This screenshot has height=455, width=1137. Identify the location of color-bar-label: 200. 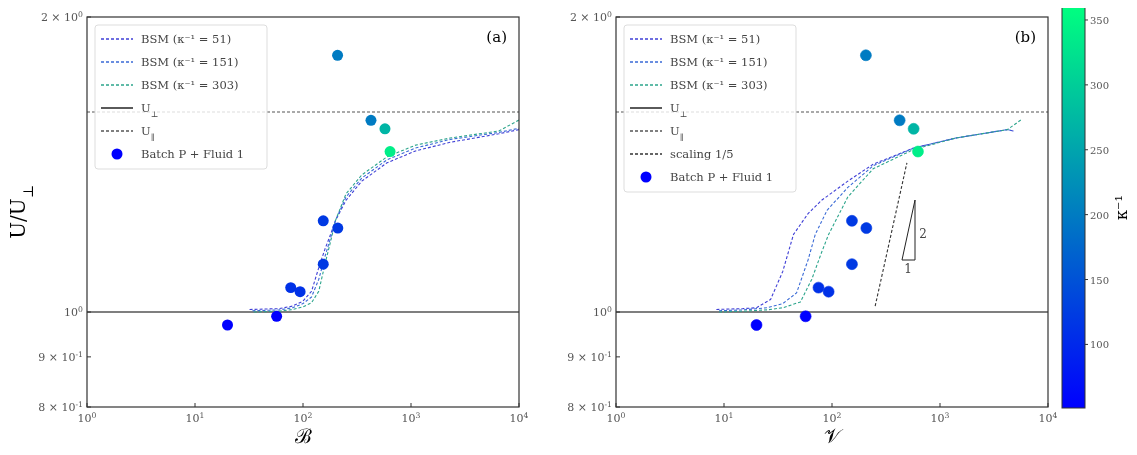
(1100, 215).